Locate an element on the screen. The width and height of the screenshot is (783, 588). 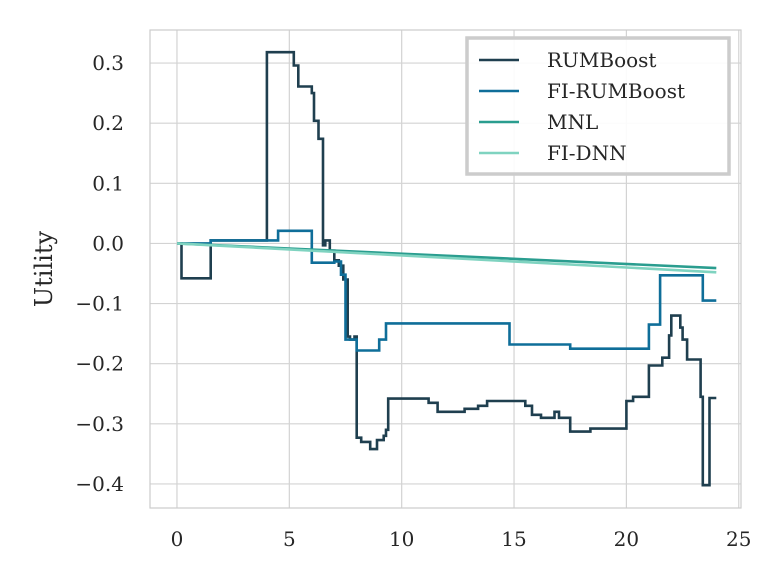
legend: RUMBoost FI-RUMBoost MNL FI-DNN is located at coordinates (598, 106).